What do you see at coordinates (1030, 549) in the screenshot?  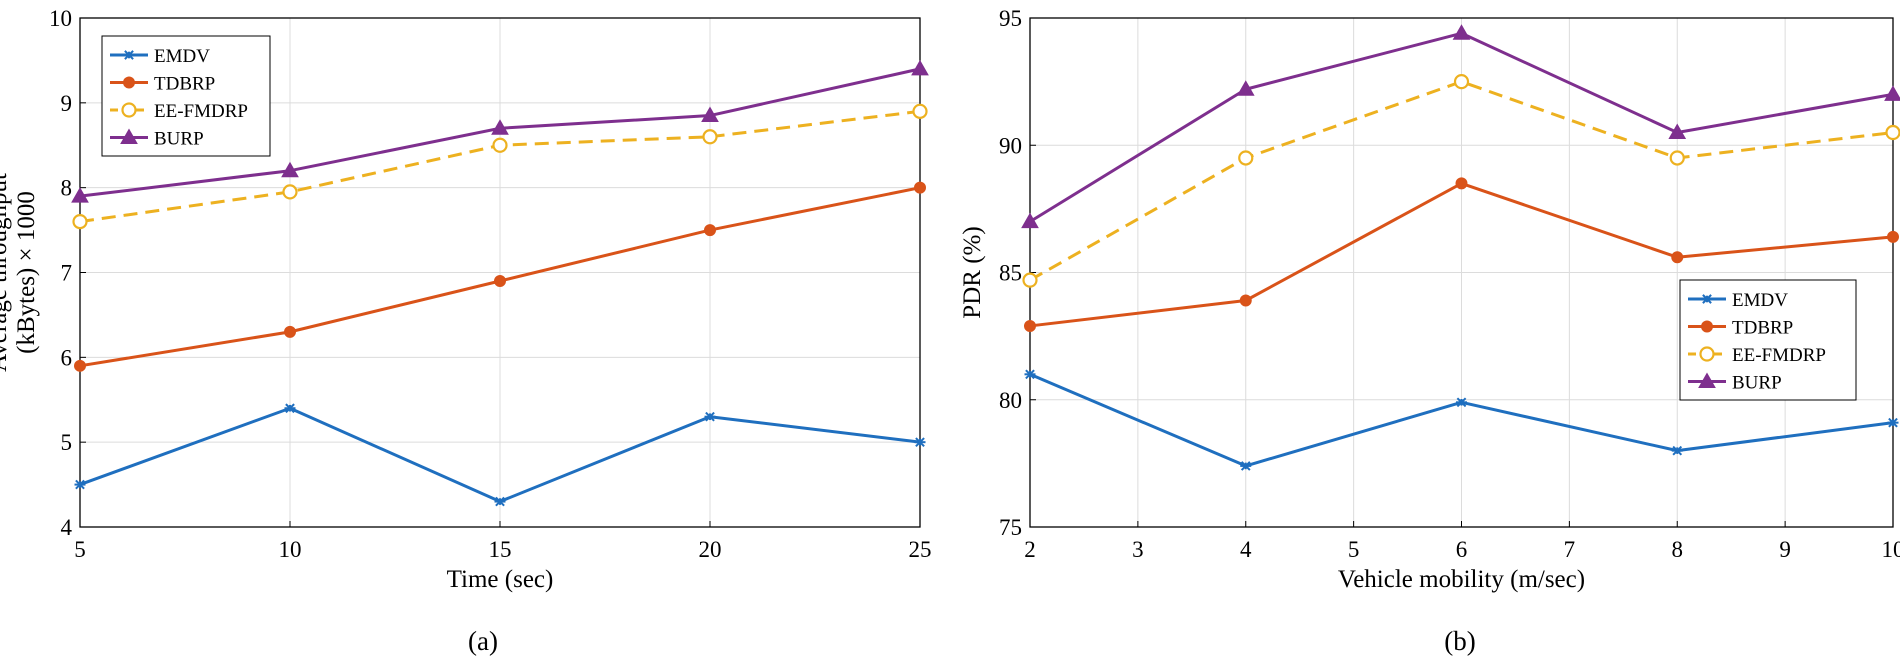 I see `x-tick-label: 2` at bounding box center [1030, 549].